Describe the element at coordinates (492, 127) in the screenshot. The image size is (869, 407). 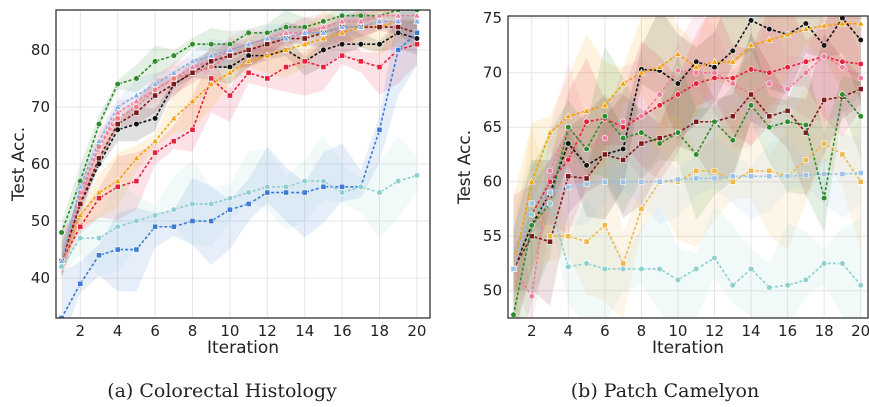
I see `y-tick-label: 65` at that location.